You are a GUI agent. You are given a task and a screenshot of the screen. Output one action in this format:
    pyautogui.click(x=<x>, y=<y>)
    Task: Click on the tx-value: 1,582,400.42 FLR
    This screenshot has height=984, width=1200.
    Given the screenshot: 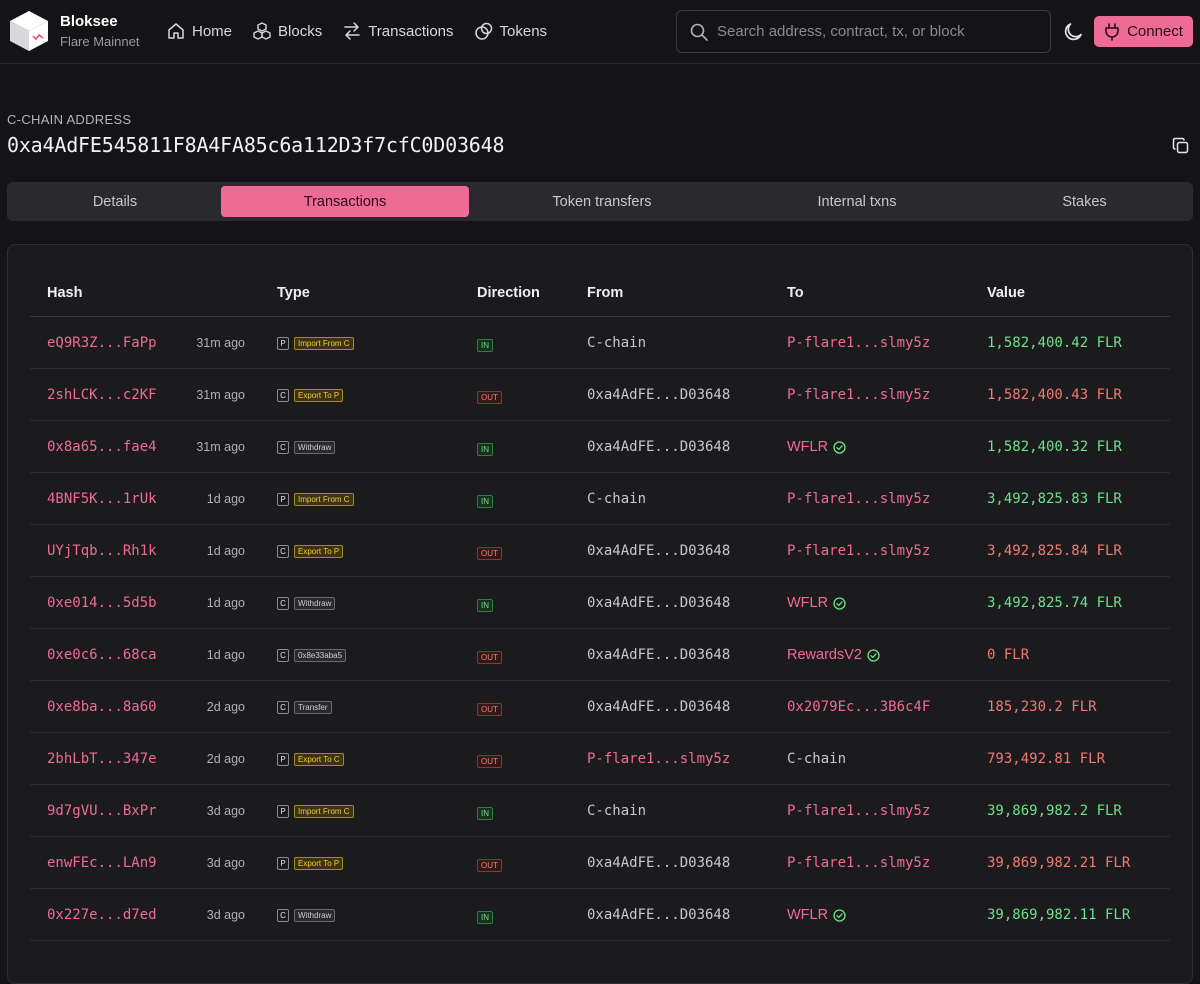 What is the action you would take?
    pyautogui.click(x=1054, y=343)
    